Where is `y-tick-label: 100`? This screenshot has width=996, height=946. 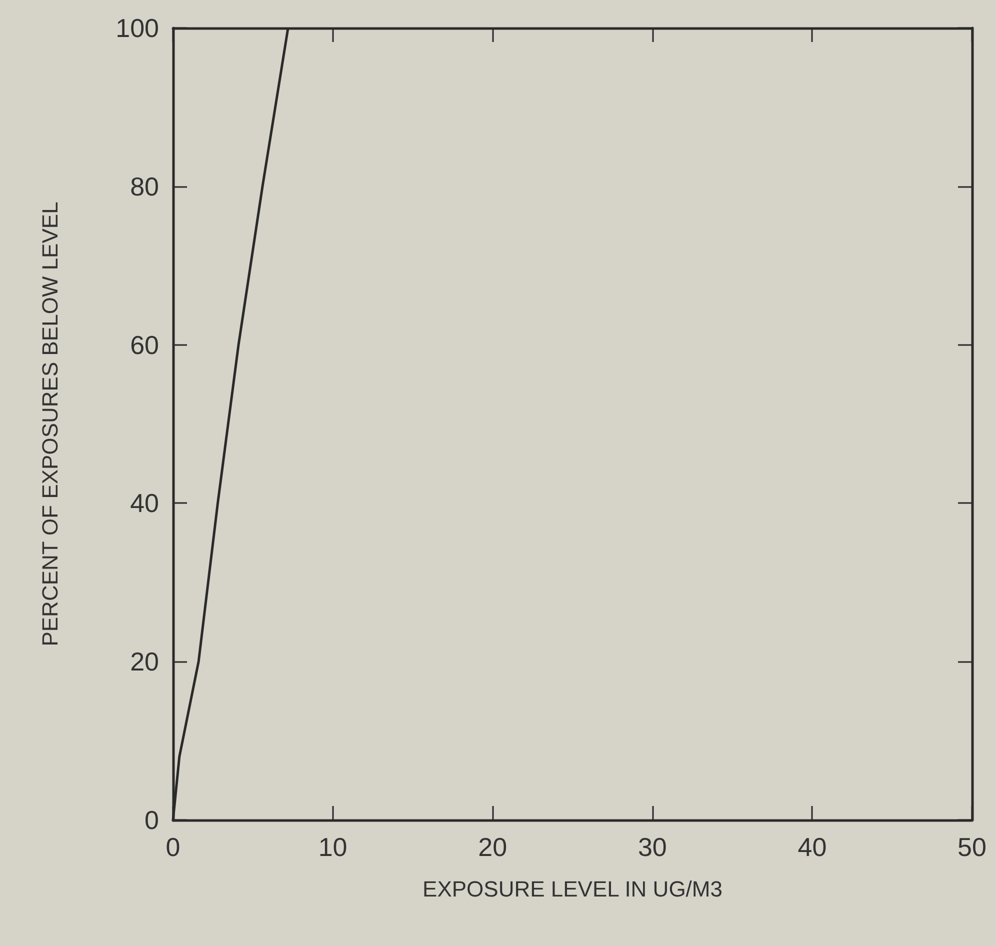 y-tick-label: 100 is located at coordinates (137, 28).